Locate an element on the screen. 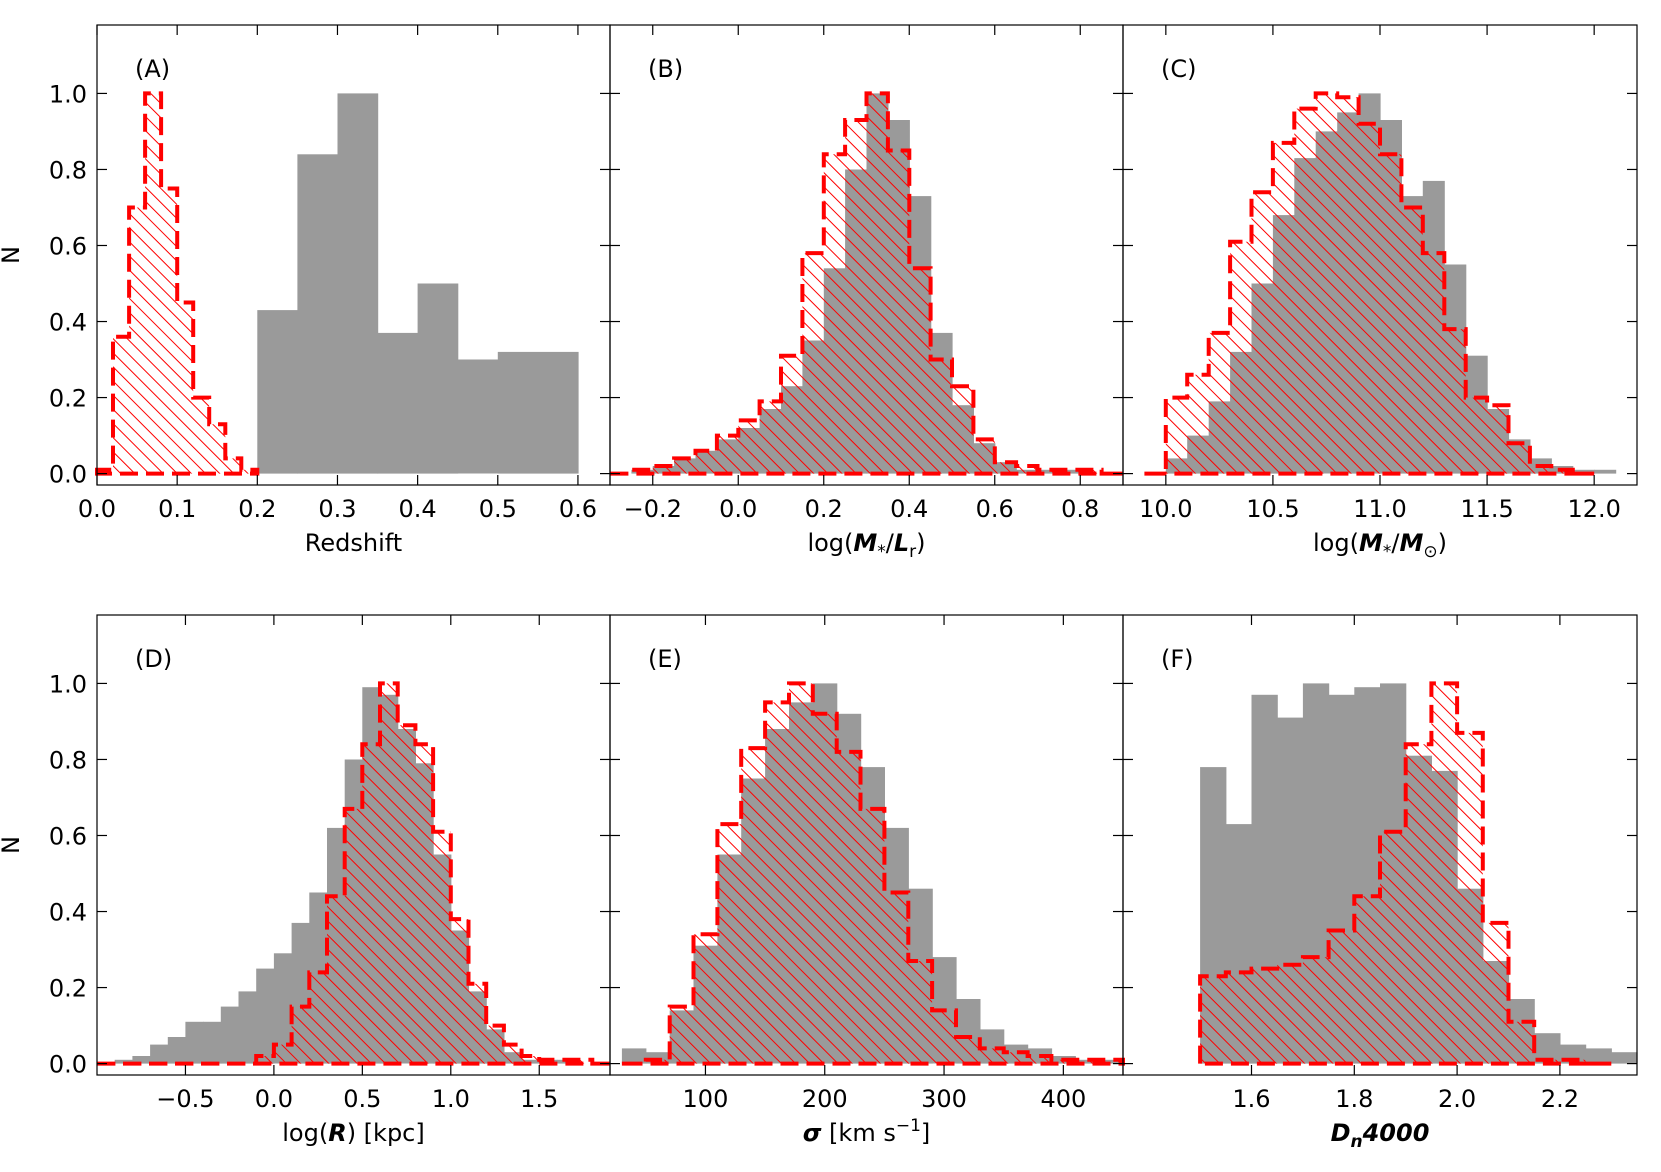 The height and width of the screenshot is (1172, 1661). x-tick-label: 1.8 is located at coordinates (1354, 1099).